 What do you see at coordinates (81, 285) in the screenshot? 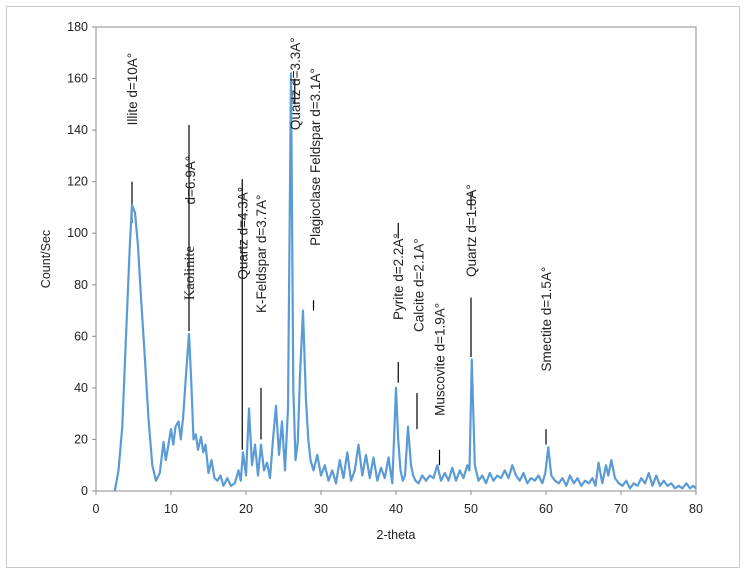
I see `y-tick-label: 80` at bounding box center [81, 285].